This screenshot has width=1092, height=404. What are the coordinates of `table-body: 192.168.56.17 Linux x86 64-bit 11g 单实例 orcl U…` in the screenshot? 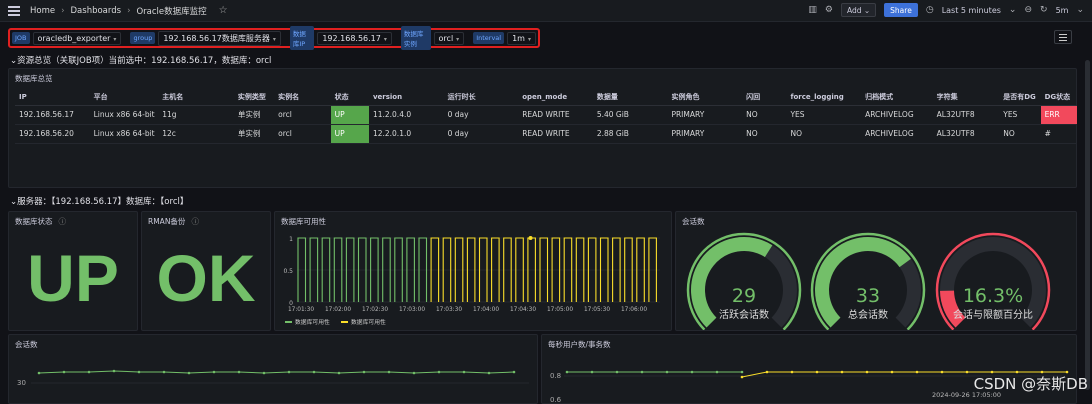 It's located at (546, 124).